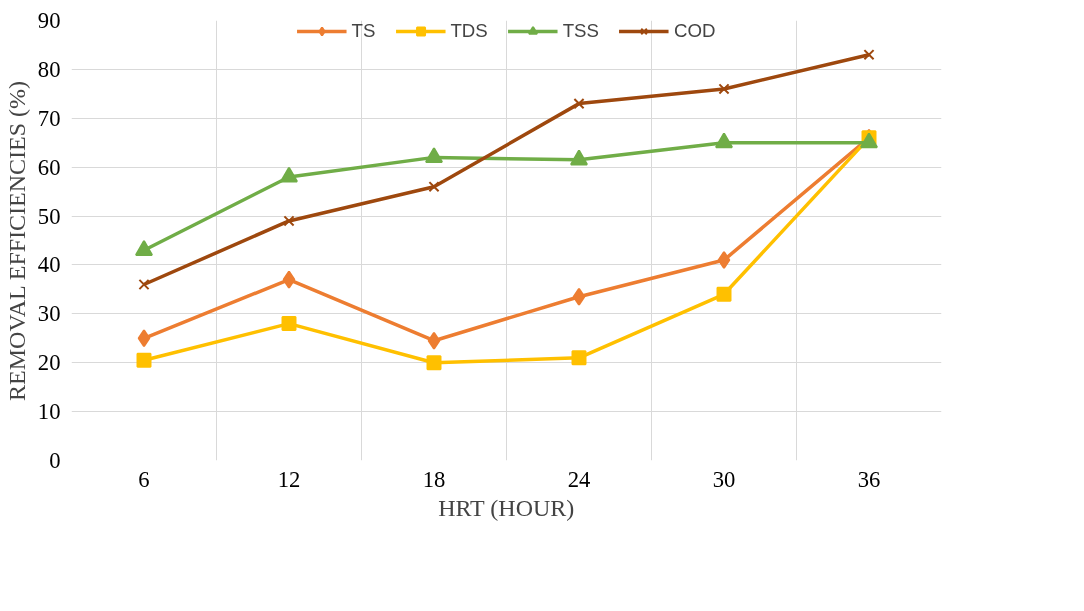  I want to click on y-tick-label: 40, so click(49, 265).